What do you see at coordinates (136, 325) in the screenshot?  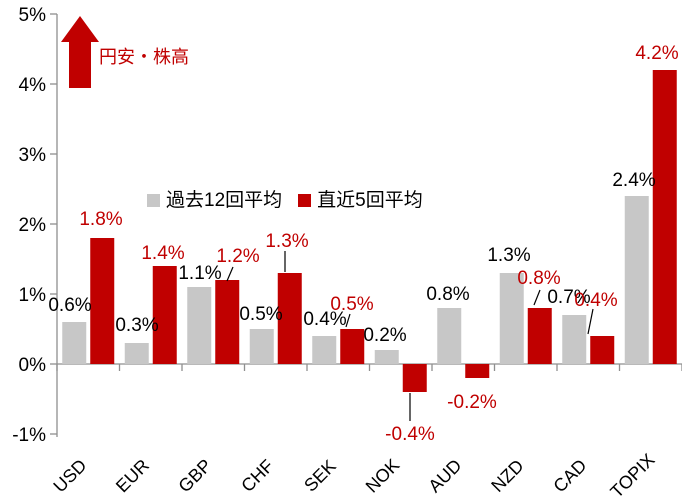 I see `value-label-eur-past12: 0.3%` at bounding box center [136, 325].